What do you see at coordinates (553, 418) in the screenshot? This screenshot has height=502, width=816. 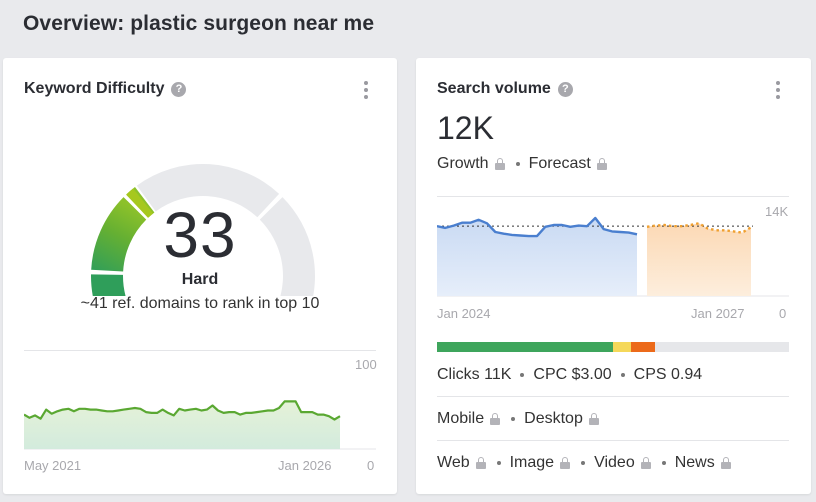 I see `desktop-label: Desktop` at bounding box center [553, 418].